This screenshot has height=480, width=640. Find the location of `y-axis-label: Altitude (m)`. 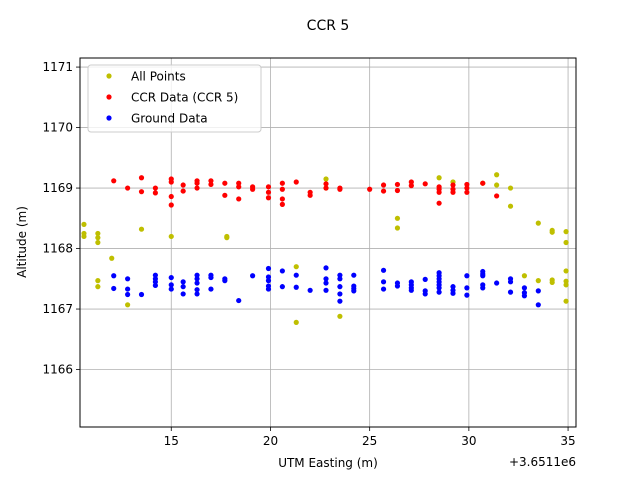

y-axis-label: Altitude (m) is located at coordinates (22, 242).